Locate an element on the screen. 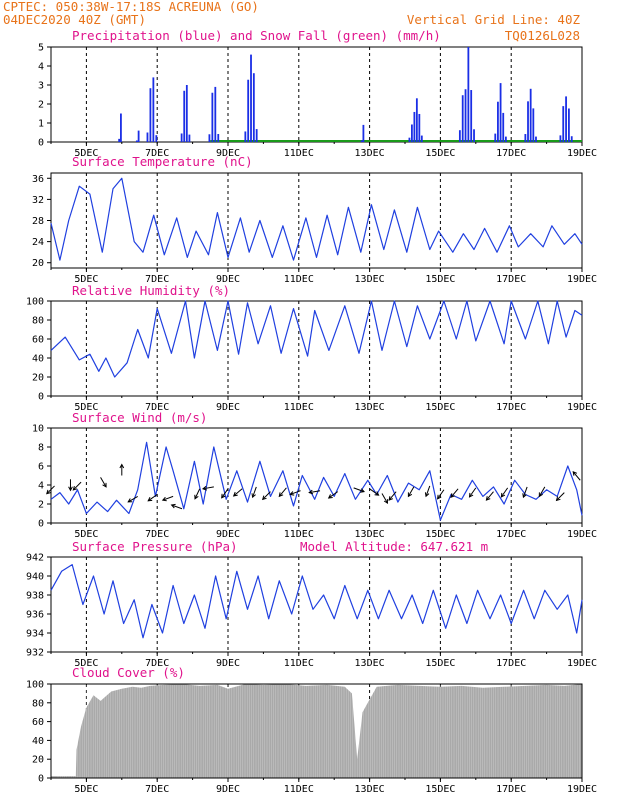  wind-y-tick-label: 6 is located at coordinates (41, 467).